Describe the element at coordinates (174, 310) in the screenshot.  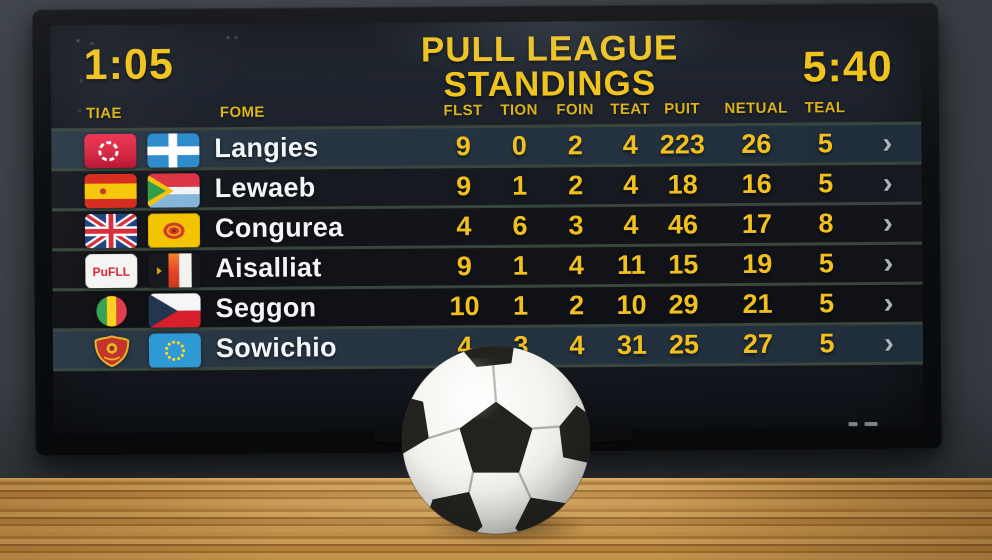
I see `czech-flag-icon` at that location.